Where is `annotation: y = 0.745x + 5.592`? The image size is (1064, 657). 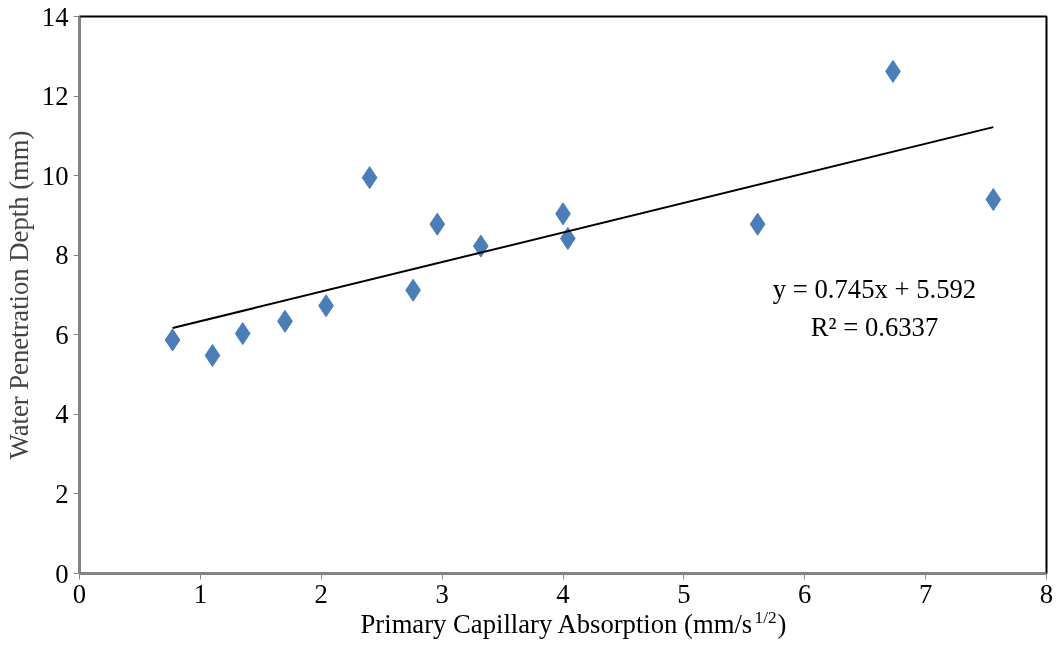 annotation: y = 0.745x + 5.592 is located at coordinates (874, 288).